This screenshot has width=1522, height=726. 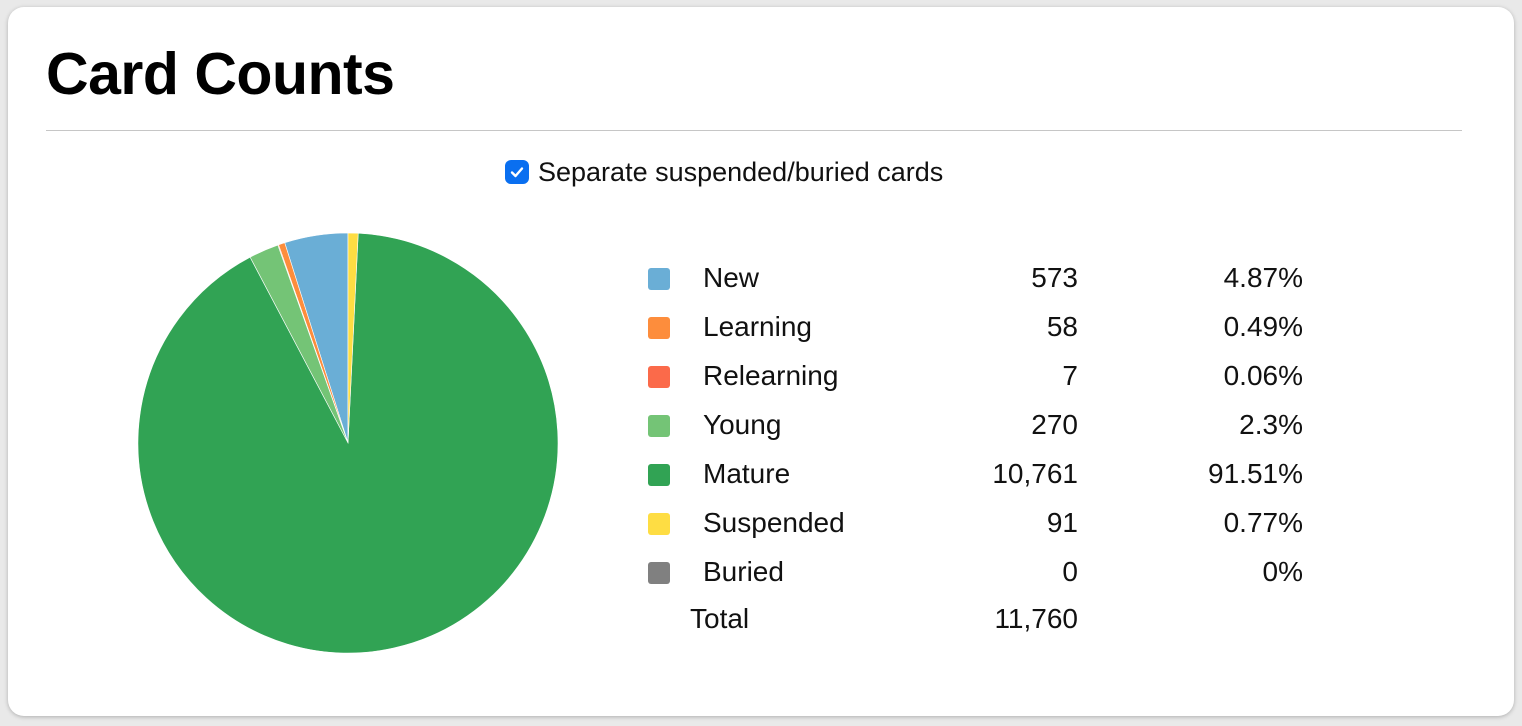 What do you see at coordinates (1062, 522) in the screenshot?
I see `legend-count: 91` at bounding box center [1062, 522].